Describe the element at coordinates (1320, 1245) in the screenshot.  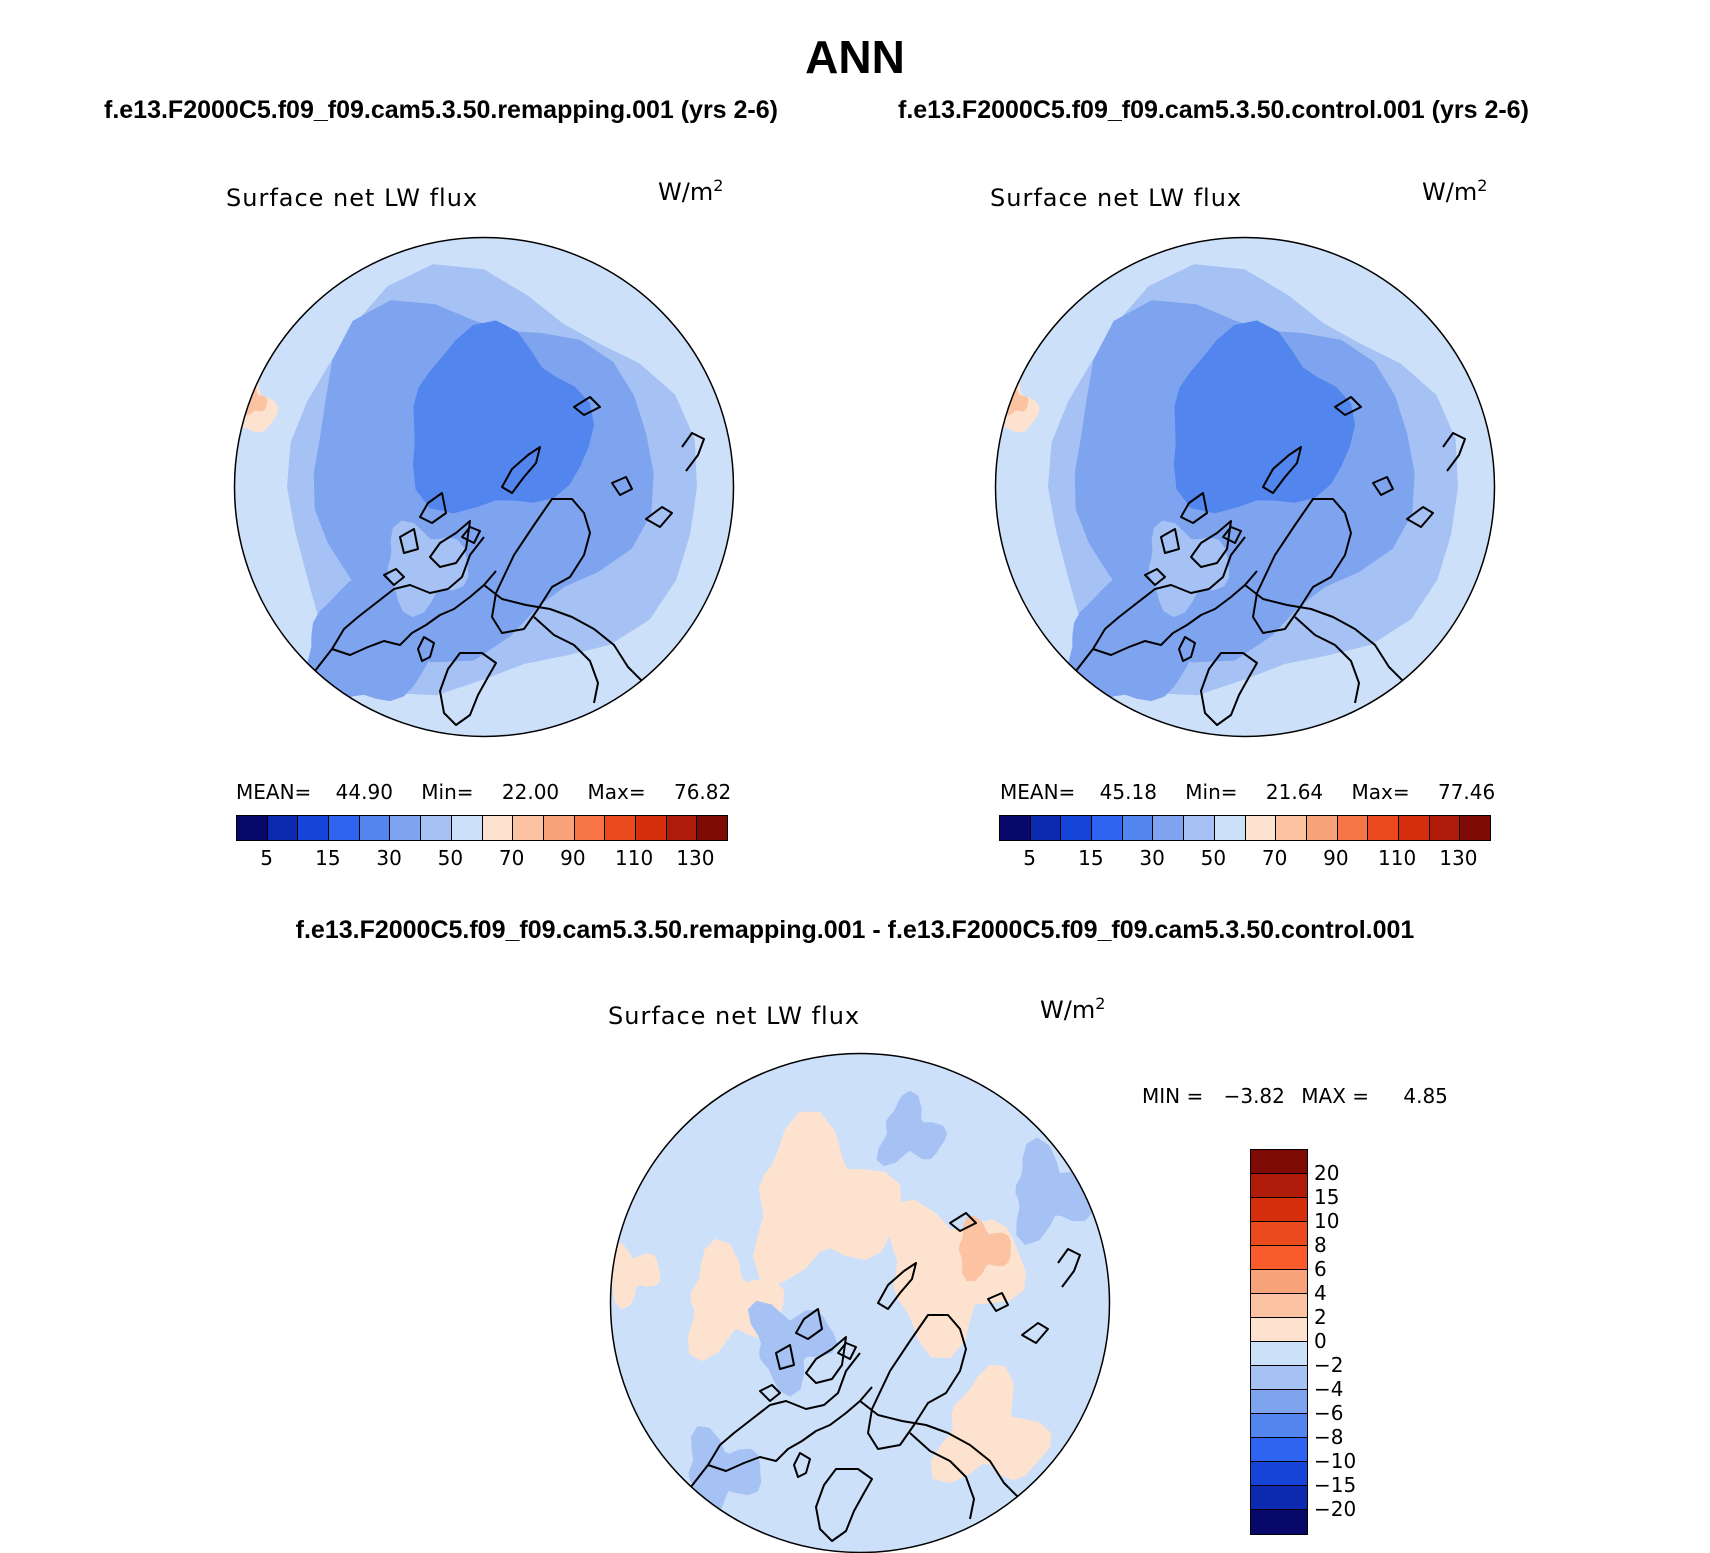
I see `colorbar-tick-label: 8` at that location.